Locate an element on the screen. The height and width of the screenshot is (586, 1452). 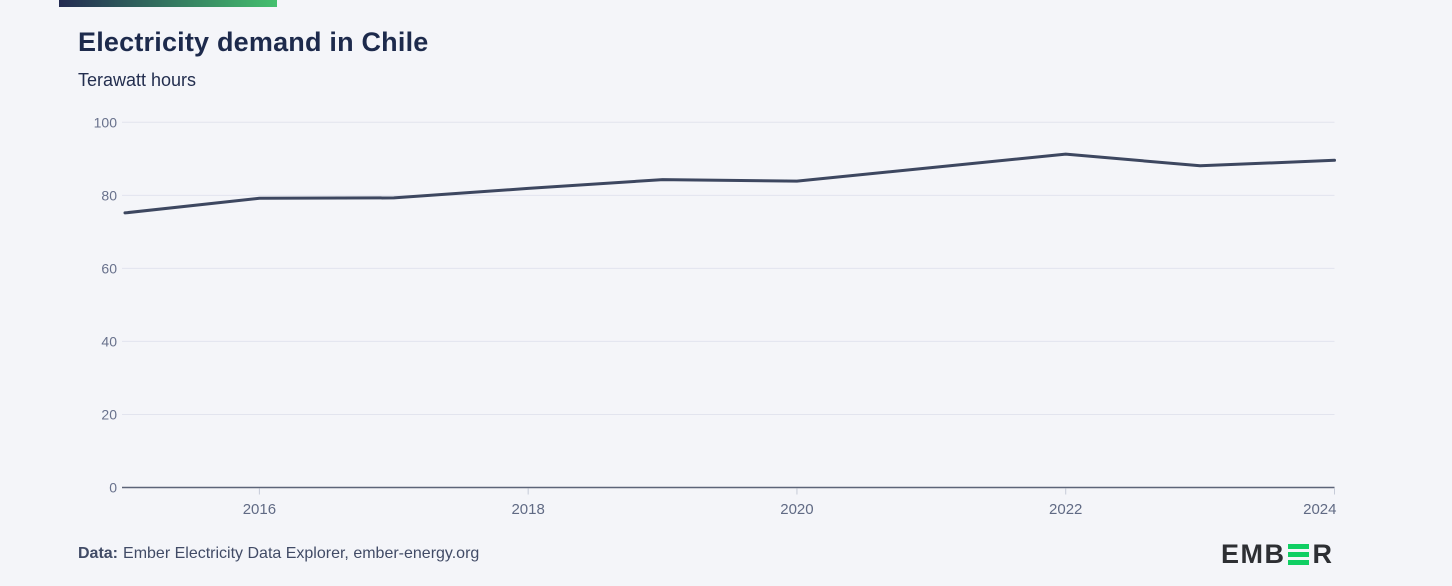
chart-subtitle: Terawatt hours is located at coordinates (137, 80).